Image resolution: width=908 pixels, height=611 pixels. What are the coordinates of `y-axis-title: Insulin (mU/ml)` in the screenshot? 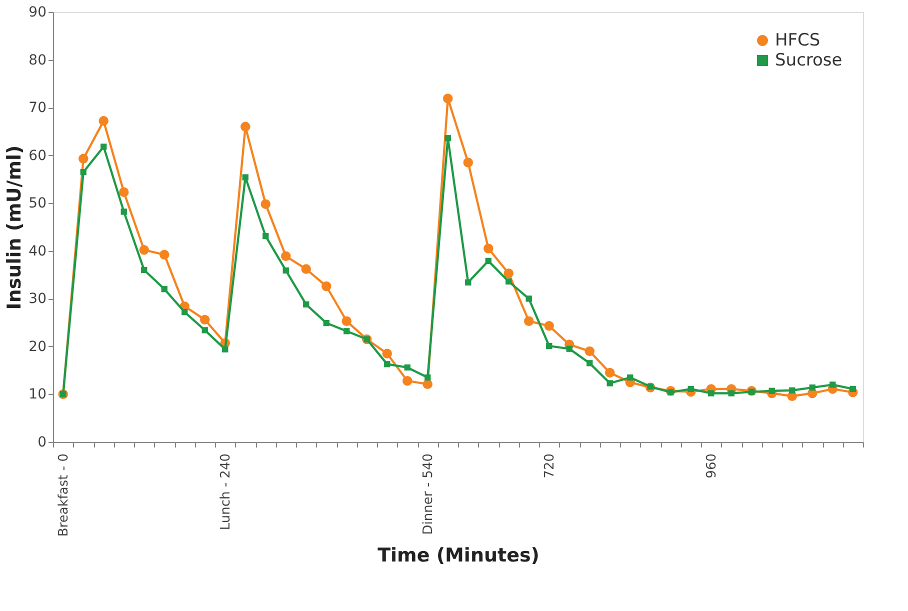 It's located at (15, 227).